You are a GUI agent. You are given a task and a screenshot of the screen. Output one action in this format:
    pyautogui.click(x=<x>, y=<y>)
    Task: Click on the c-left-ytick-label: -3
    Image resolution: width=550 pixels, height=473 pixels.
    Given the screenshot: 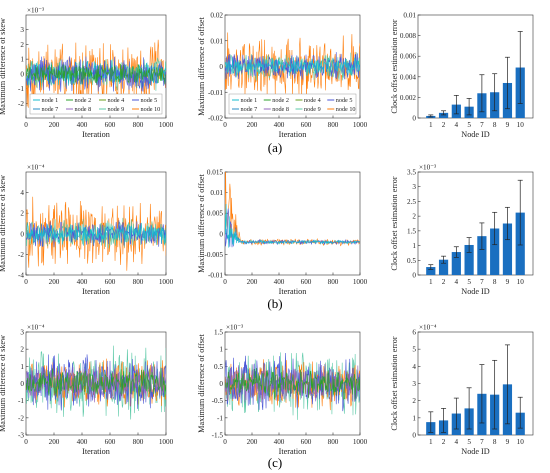 What is the action you would take?
    pyautogui.click(x=21, y=436)
    